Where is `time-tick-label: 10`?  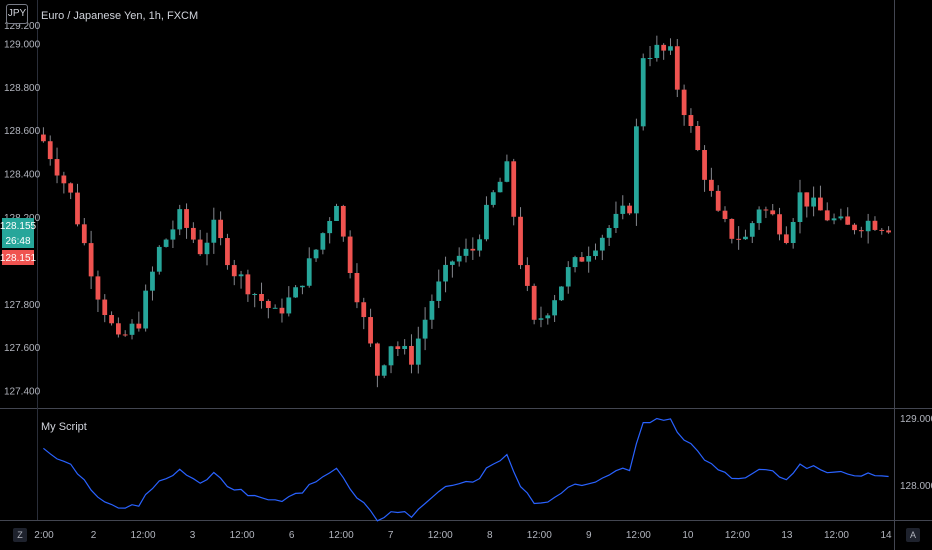
time-tick-label: 10 is located at coordinates (688, 535).